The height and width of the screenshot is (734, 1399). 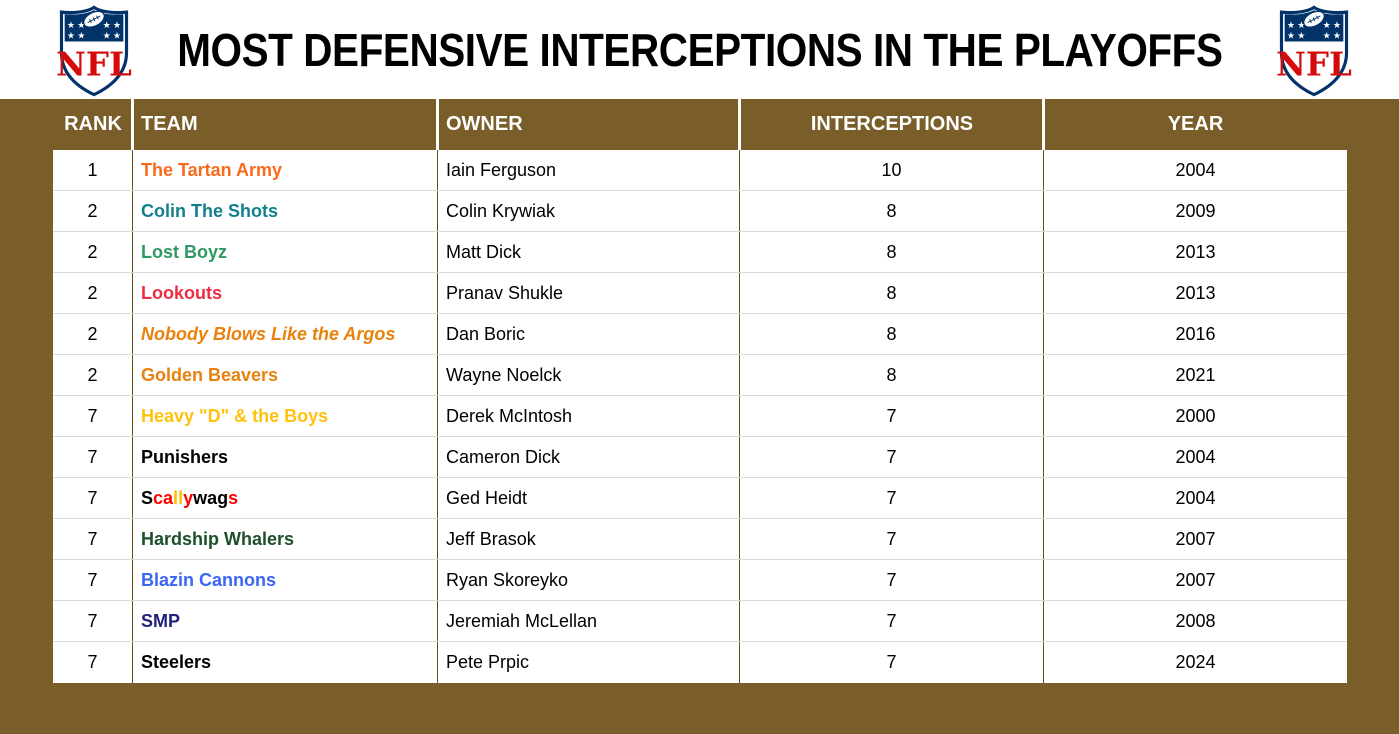 I want to click on team-letter: S, so click(x=147, y=497).